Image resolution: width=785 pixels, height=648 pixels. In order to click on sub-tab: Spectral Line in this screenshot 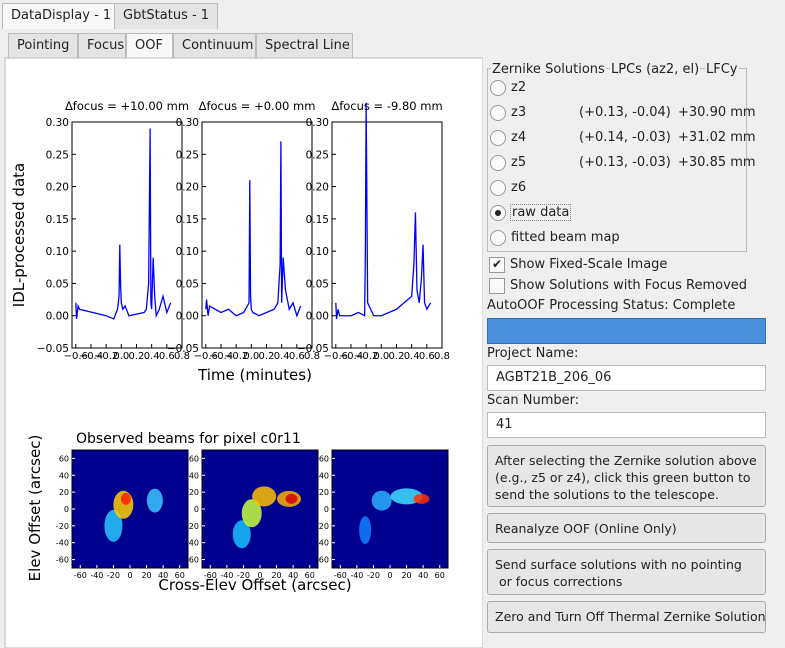, I will do `click(304, 46)`.